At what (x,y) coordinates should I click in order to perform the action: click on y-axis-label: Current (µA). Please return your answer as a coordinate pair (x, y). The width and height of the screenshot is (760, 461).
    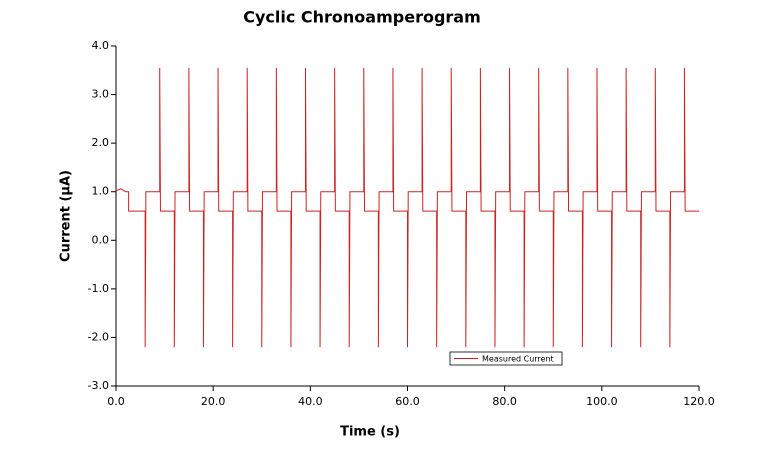
    Looking at the image, I should click on (66, 216).